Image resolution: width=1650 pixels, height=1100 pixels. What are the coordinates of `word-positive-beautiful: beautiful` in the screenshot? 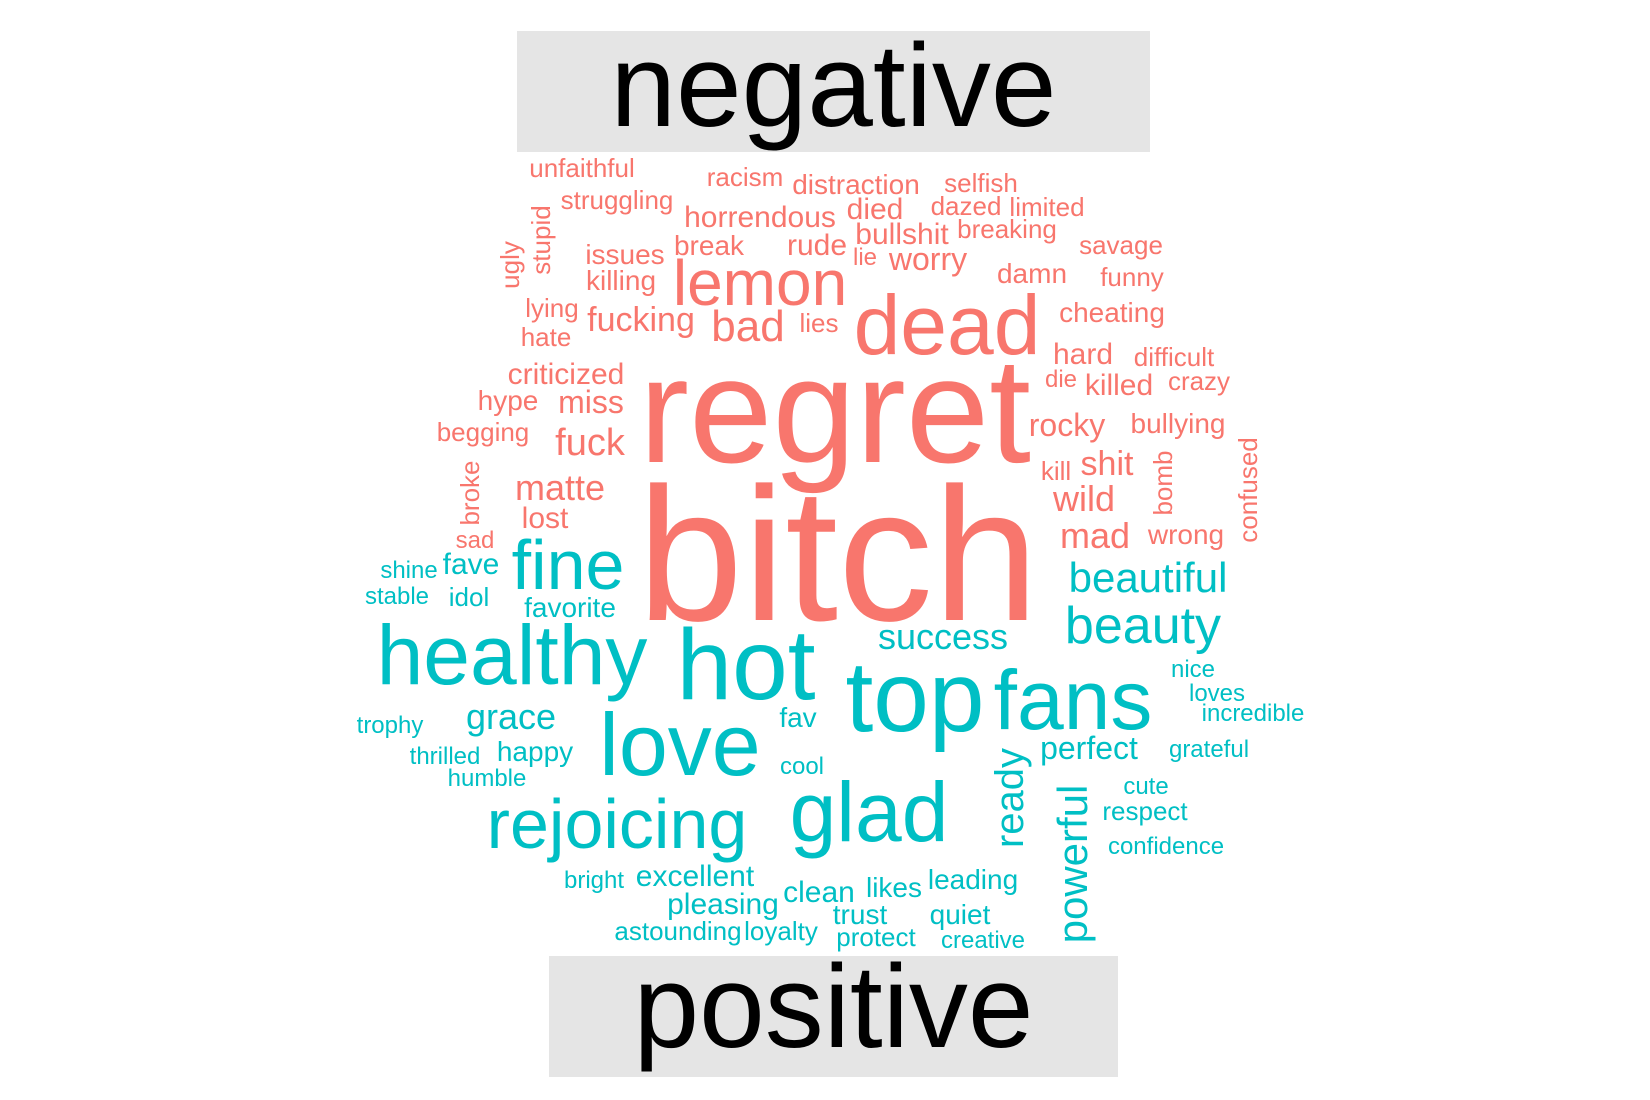 It's located at (1148, 577).